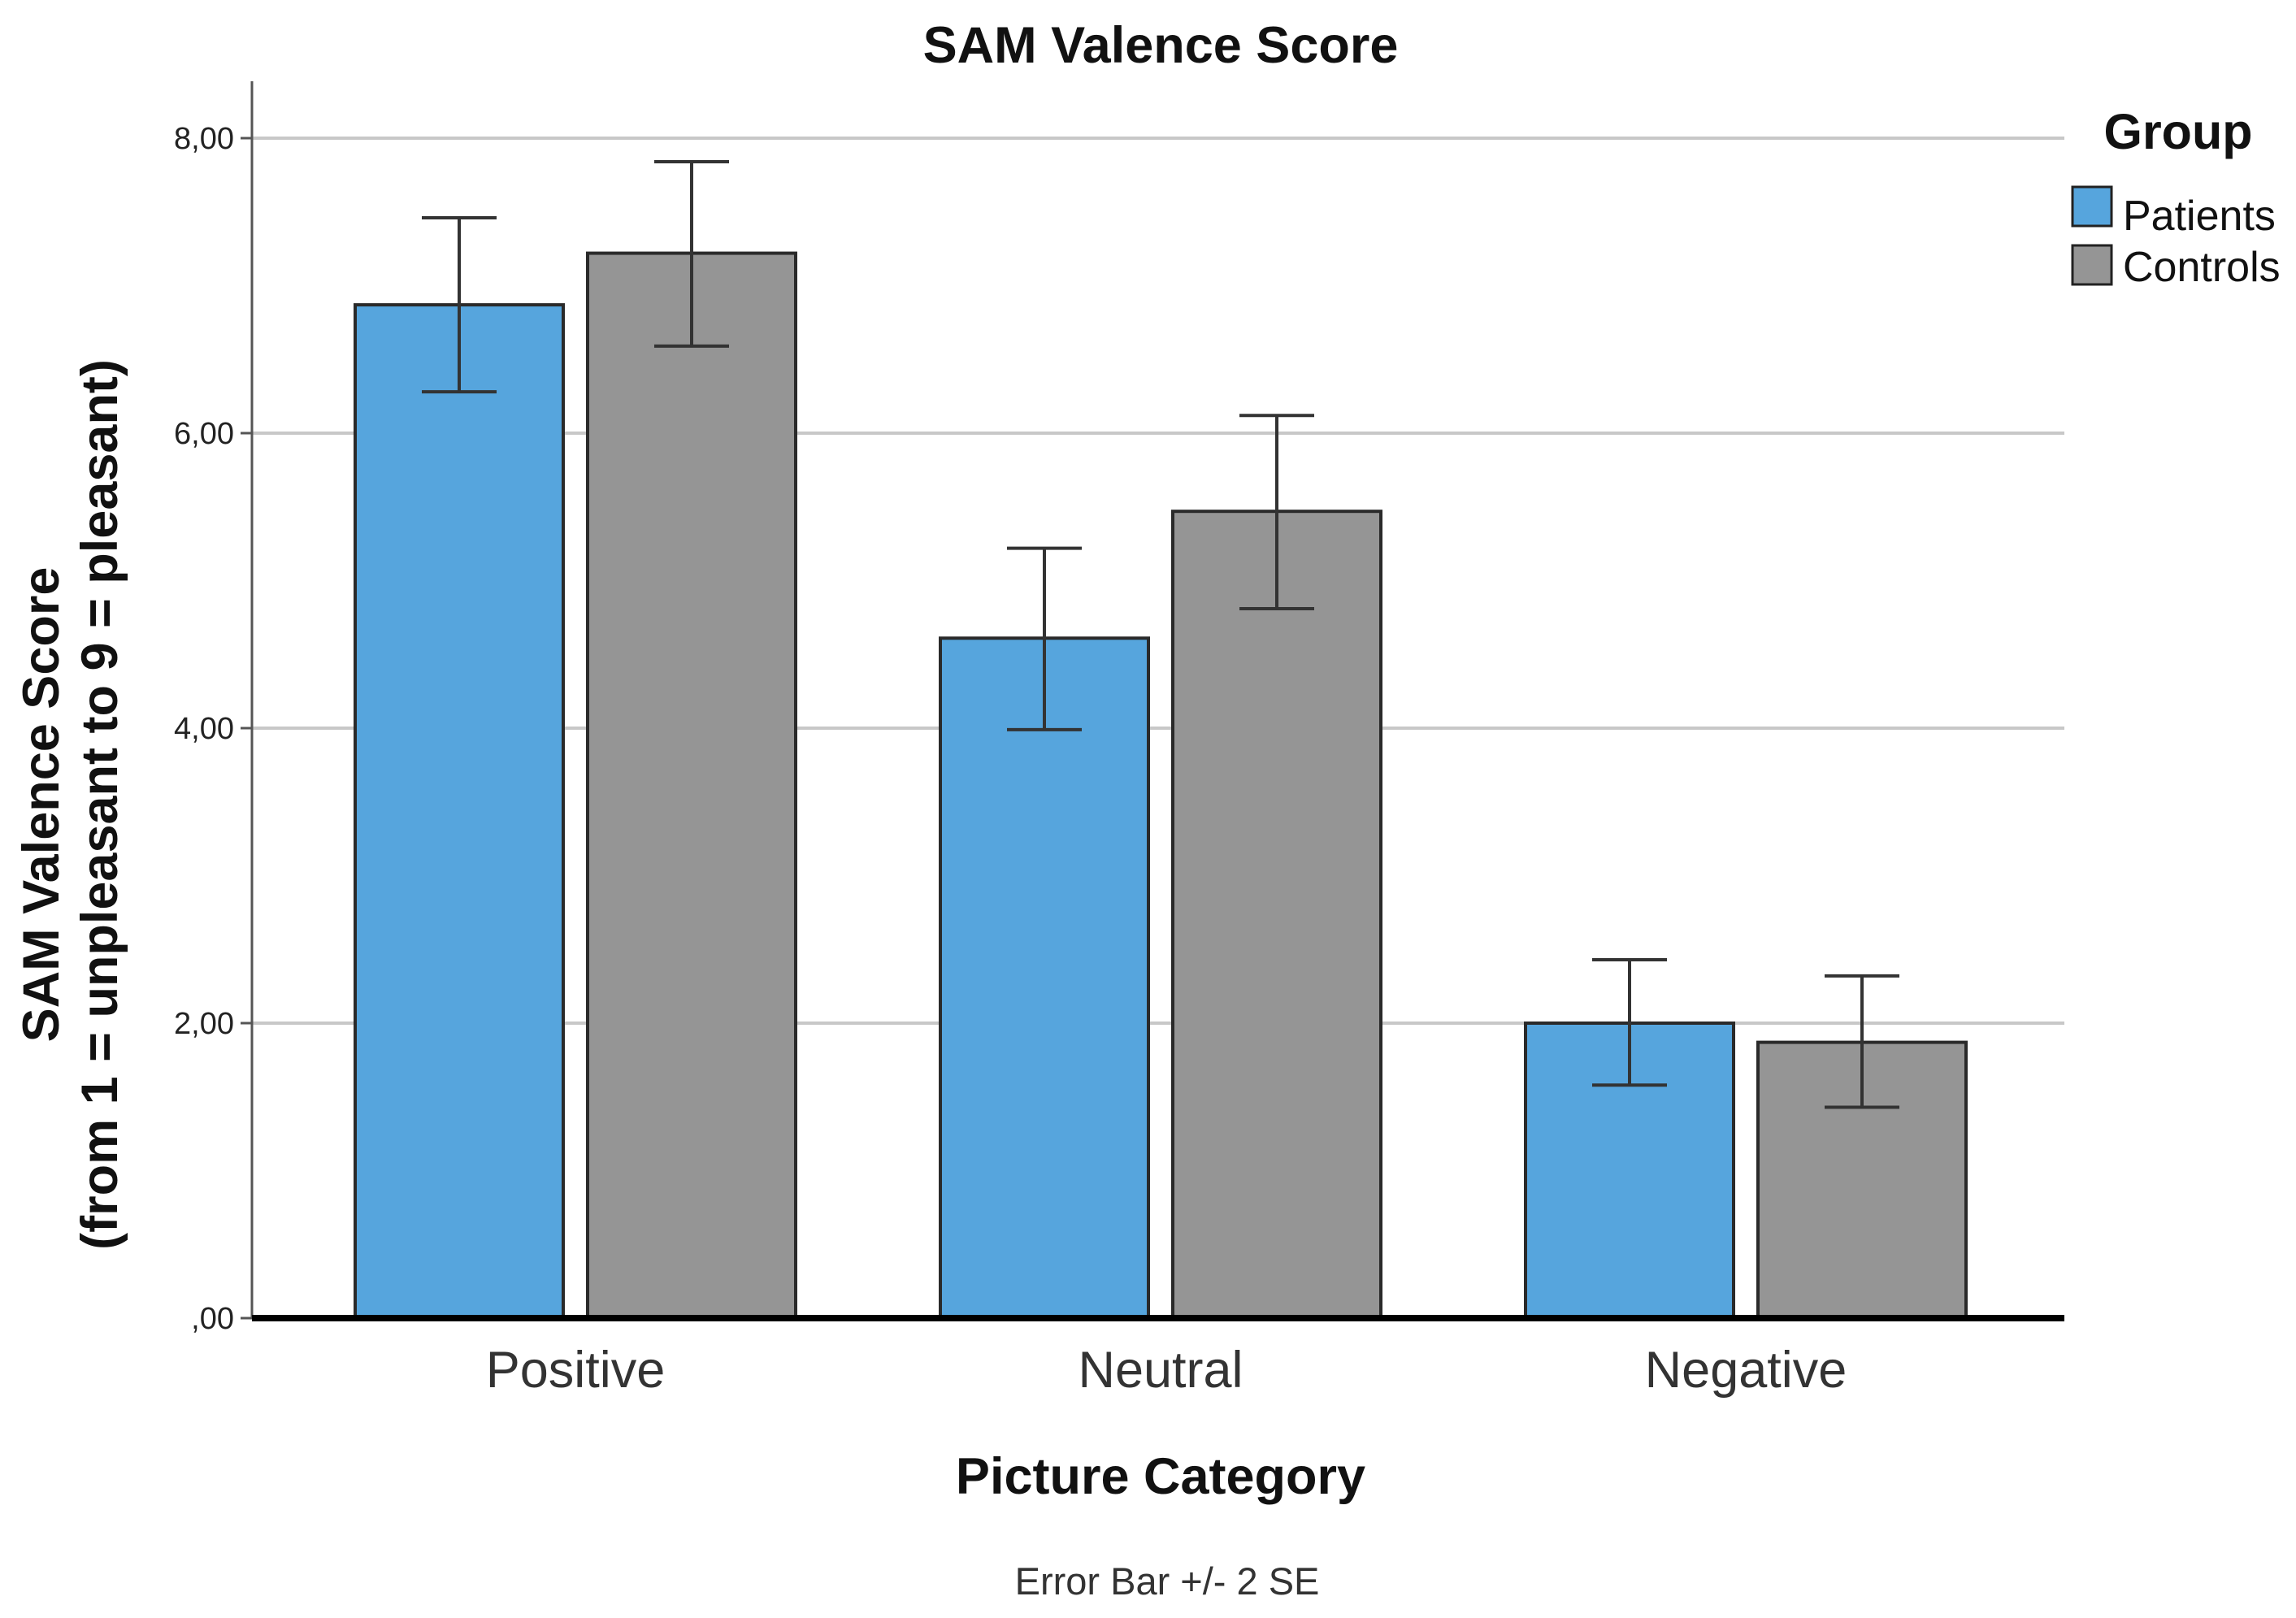 The height and width of the screenshot is (1618, 2296). I want to click on y-tick-label-2: 4,00, so click(204, 729).